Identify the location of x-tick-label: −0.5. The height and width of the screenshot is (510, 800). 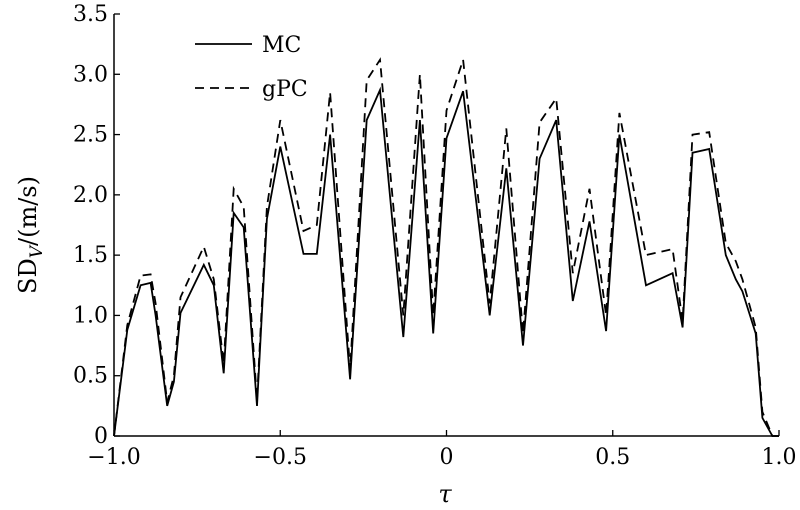
(280, 457).